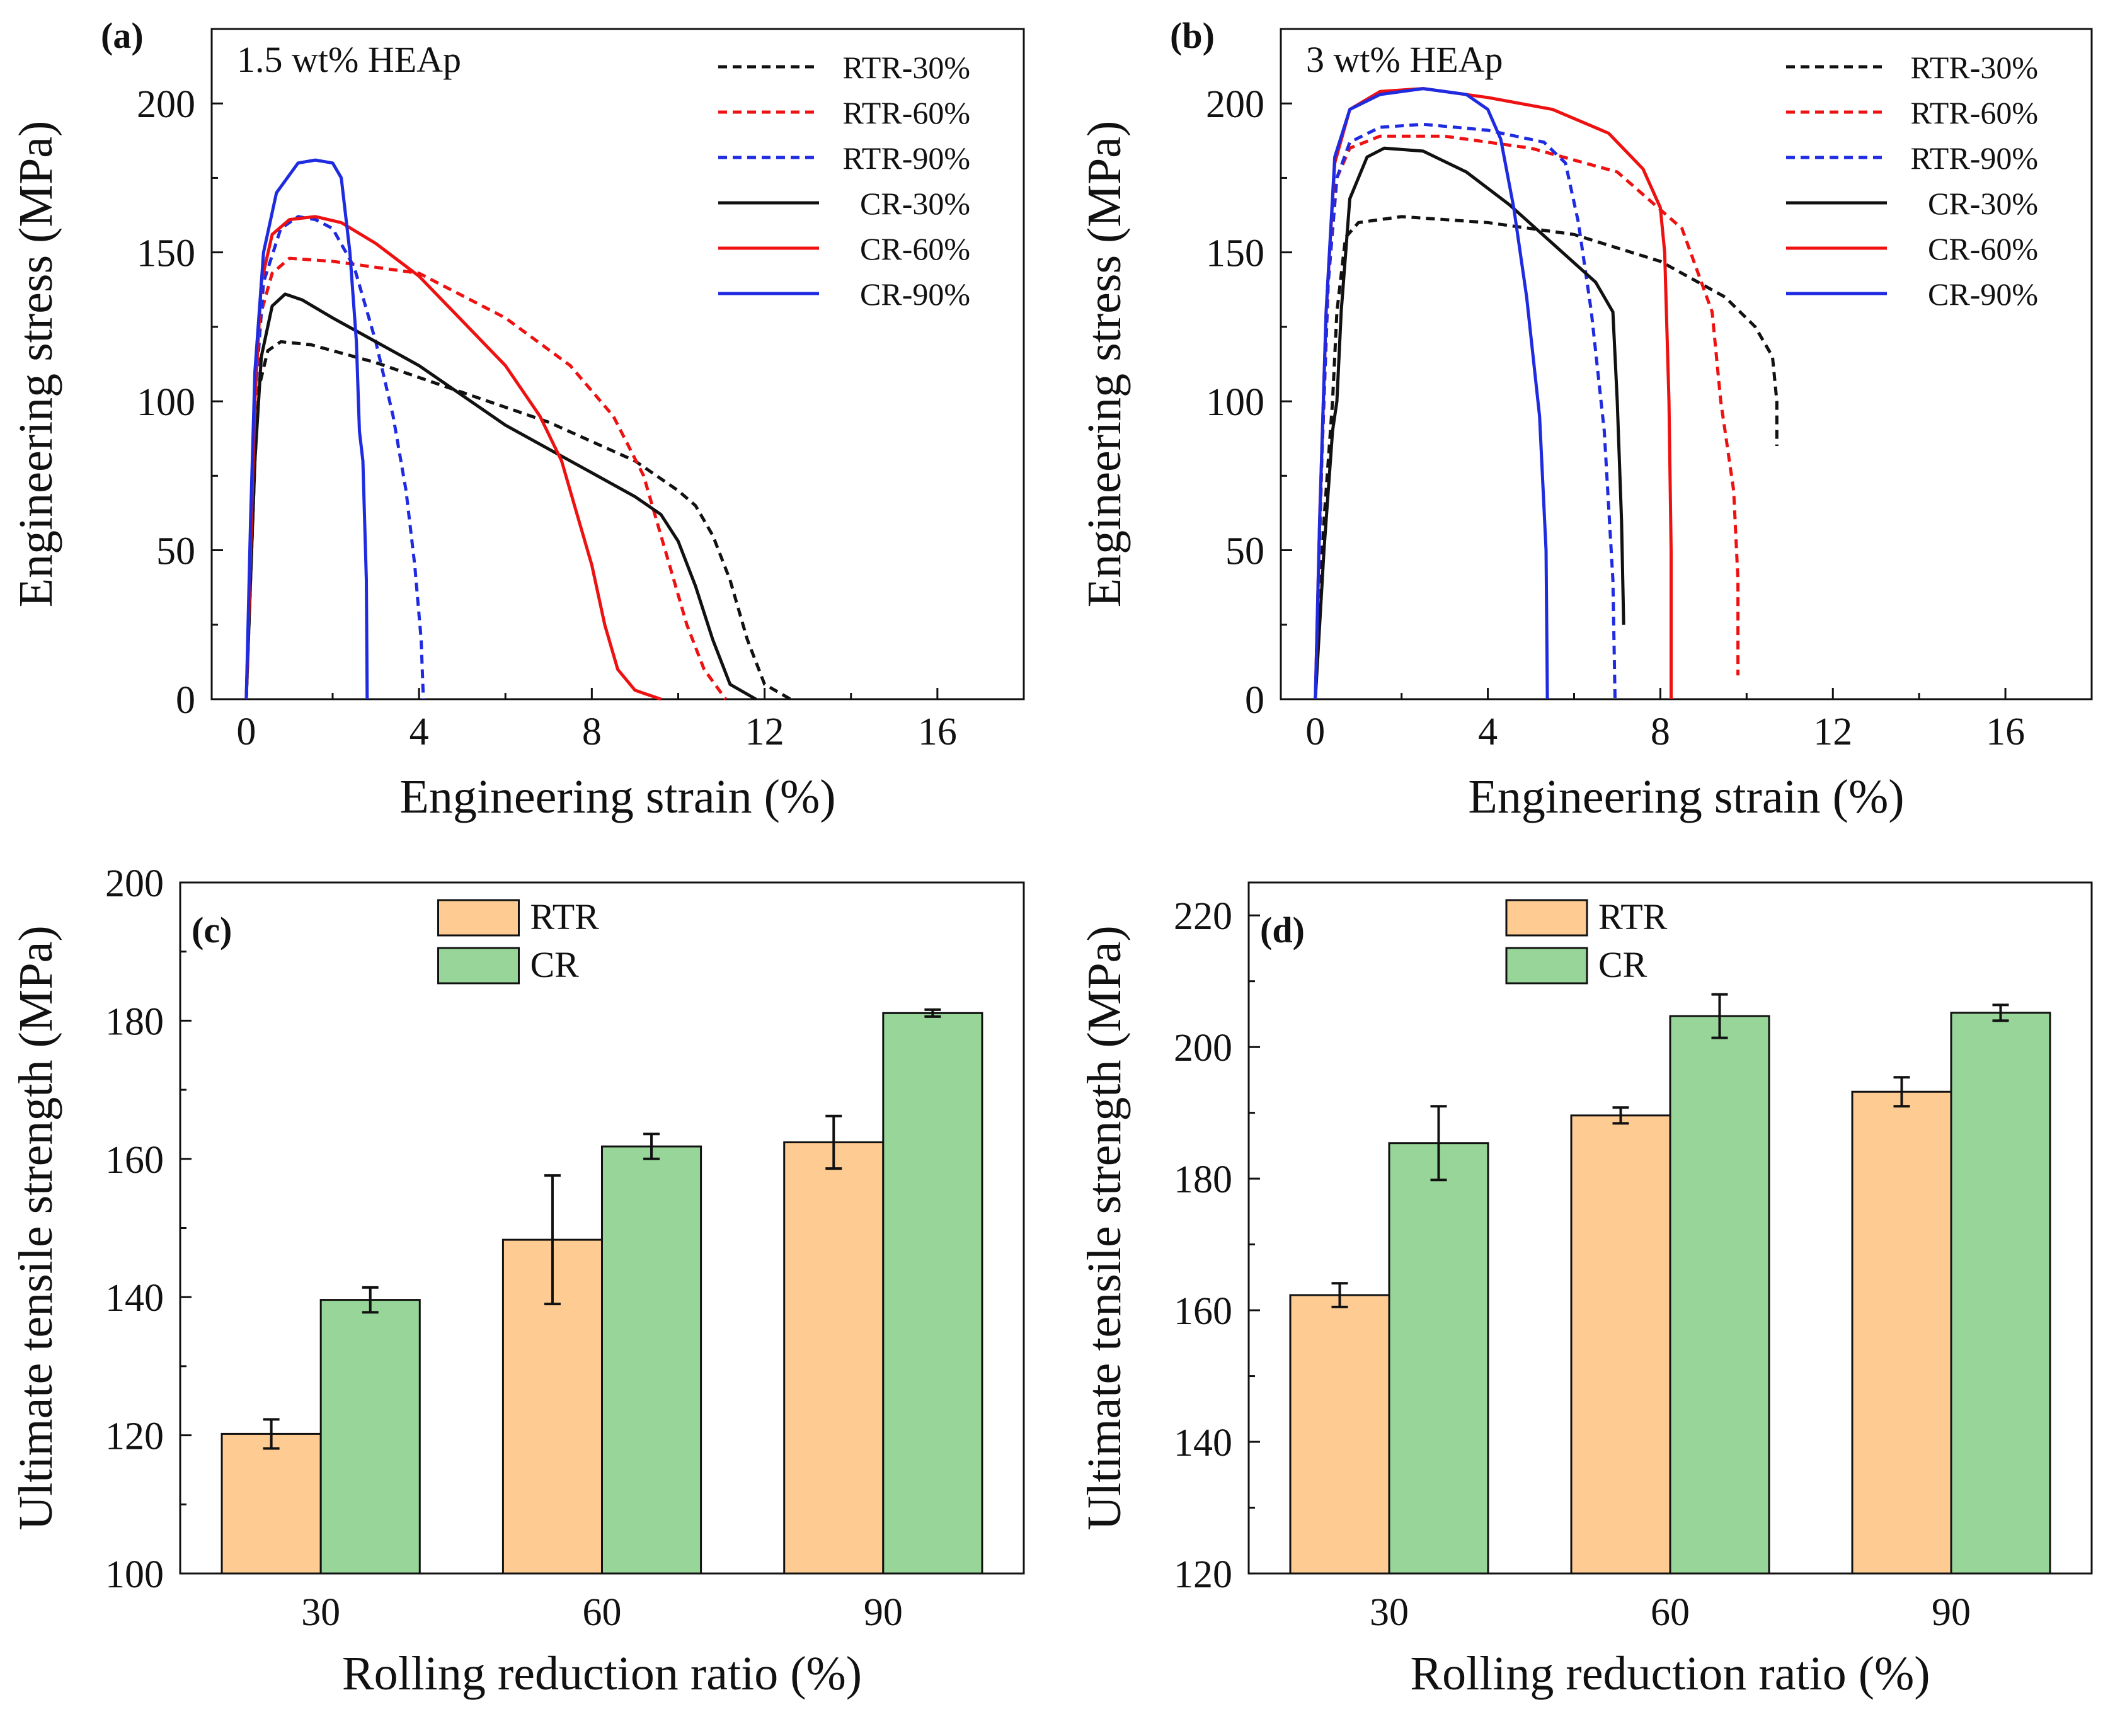 This screenshot has width=2120, height=1736. What do you see at coordinates (349, 59) in the screenshot?
I see `panel-annotation: 1.5 wt% HEAp` at bounding box center [349, 59].